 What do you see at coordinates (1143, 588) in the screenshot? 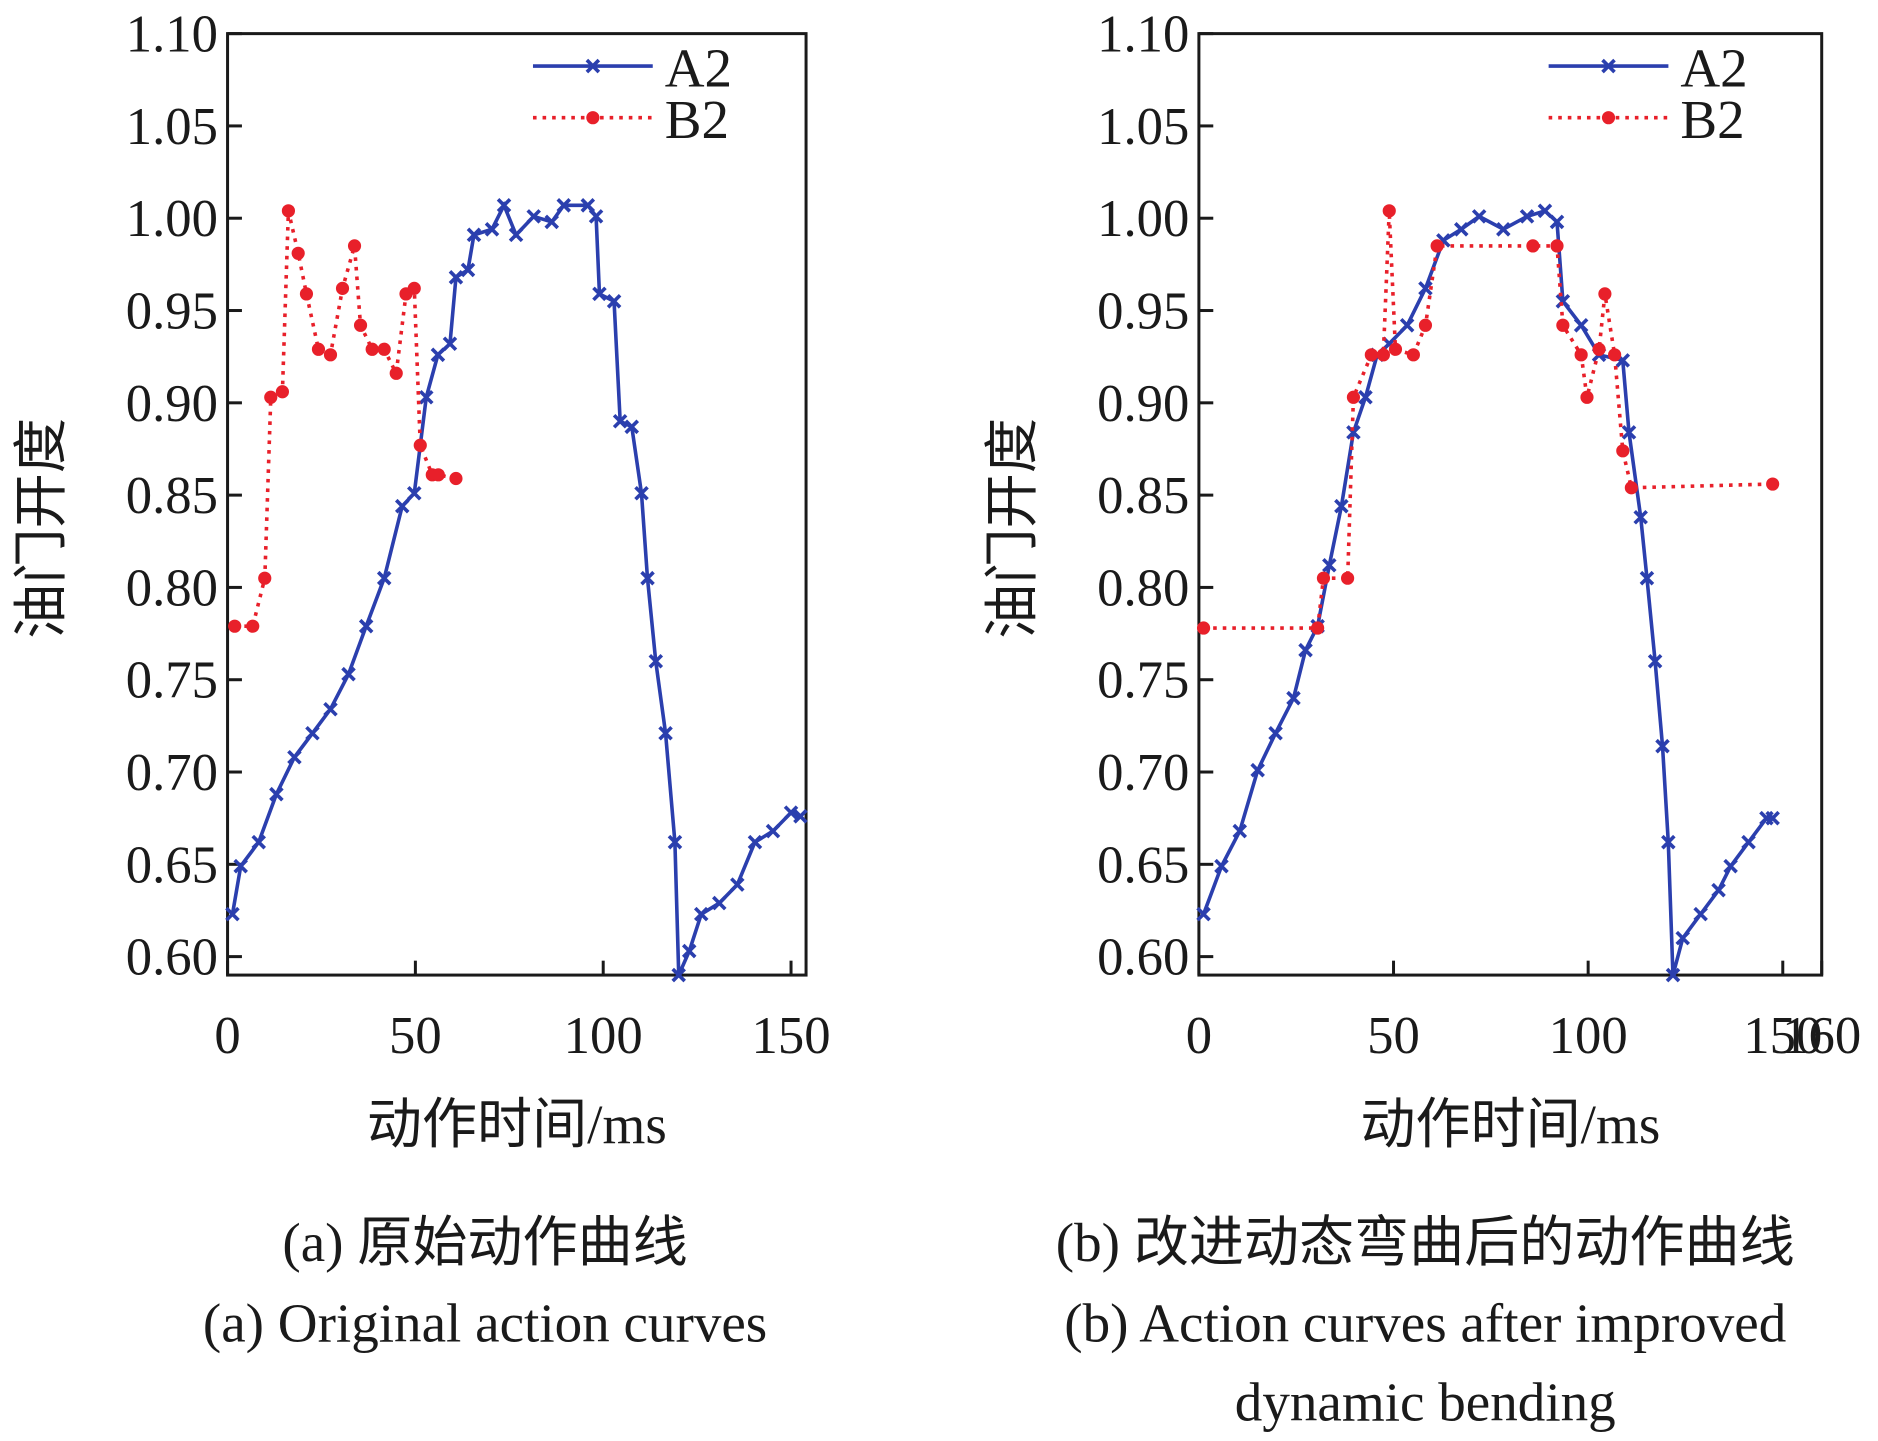
I see `y-tick-label: 0.80` at bounding box center [1143, 588].